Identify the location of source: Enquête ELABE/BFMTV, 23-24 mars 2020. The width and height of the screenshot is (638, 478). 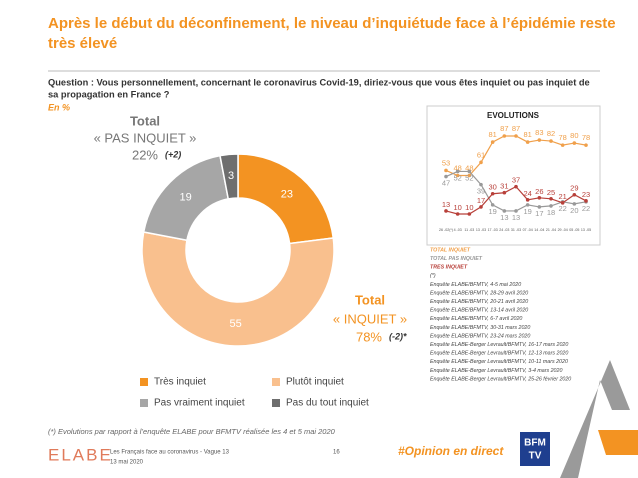
(480, 336).